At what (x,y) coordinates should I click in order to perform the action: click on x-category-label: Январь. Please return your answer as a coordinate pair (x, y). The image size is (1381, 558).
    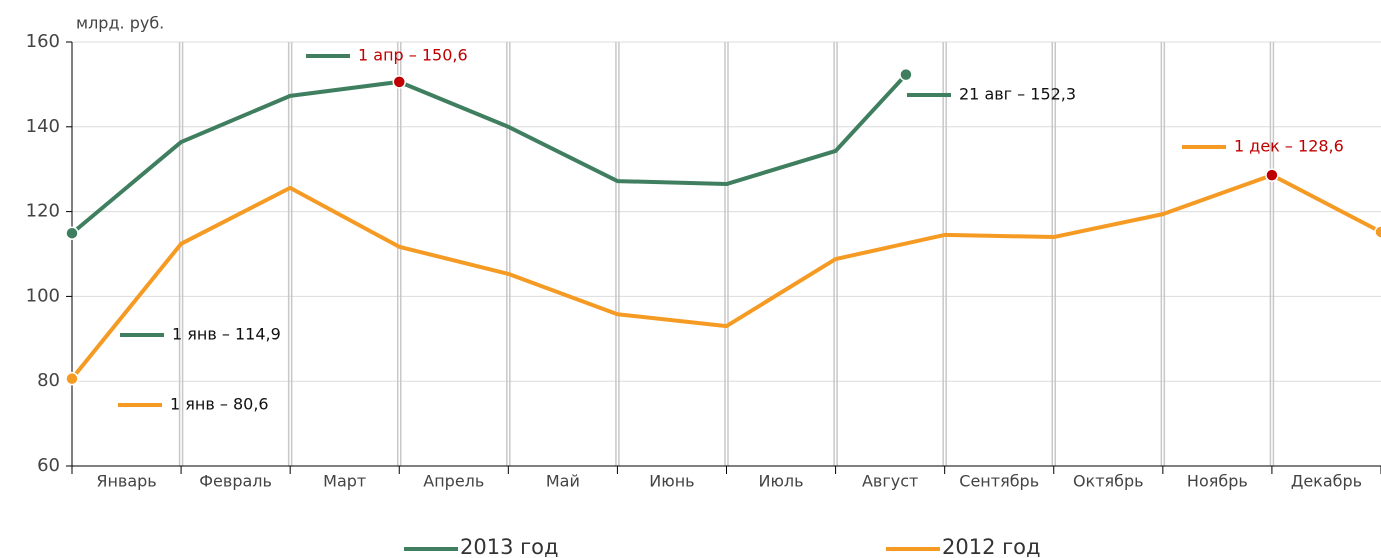
    Looking at the image, I should click on (126, 481).